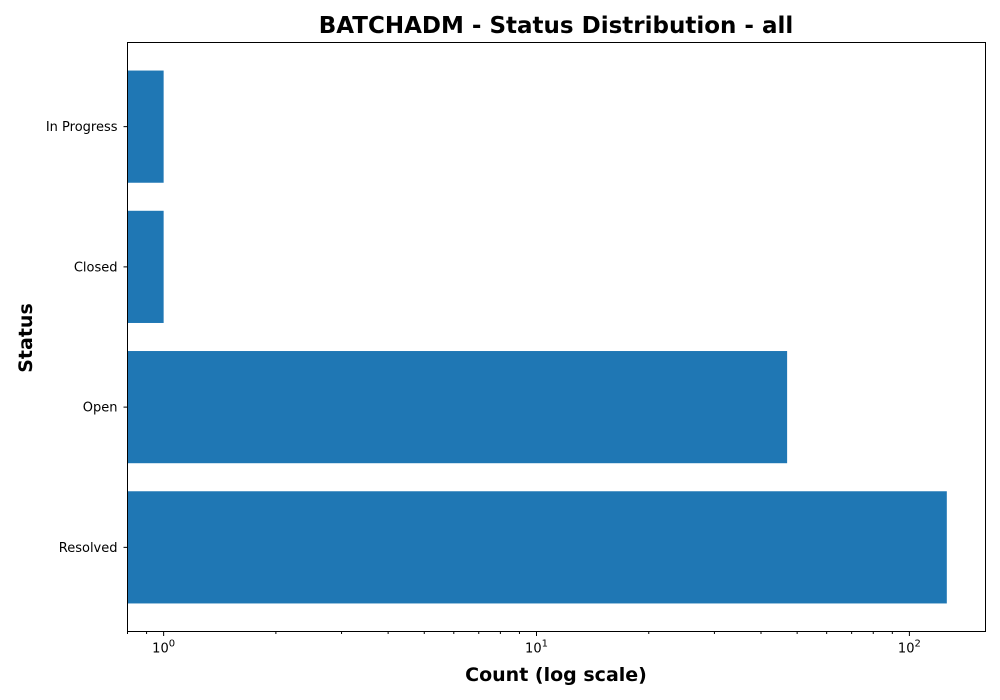 Image resolution: width=1000 pixels, height=700 pixels. I want to click on bar-closed, so click(145, 266).